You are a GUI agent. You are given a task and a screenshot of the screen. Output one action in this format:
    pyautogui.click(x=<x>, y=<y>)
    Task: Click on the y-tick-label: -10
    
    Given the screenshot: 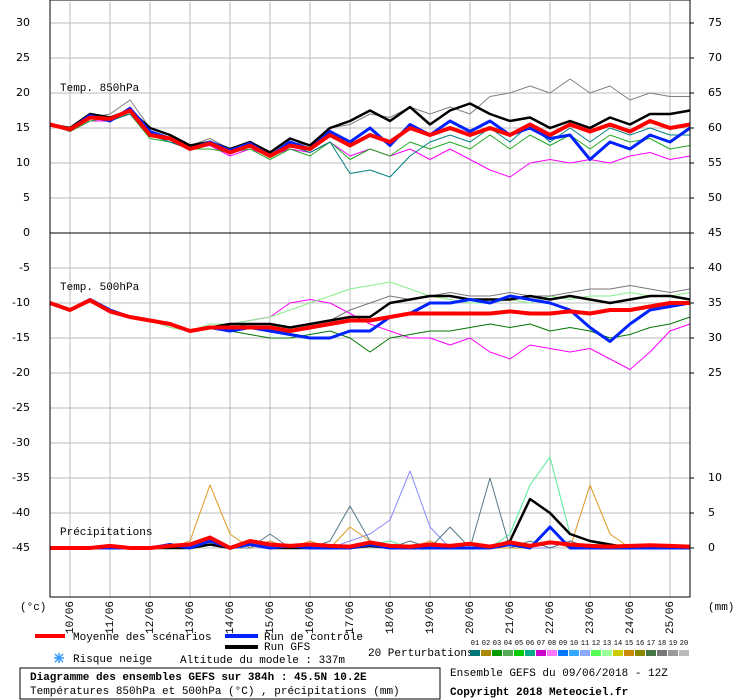 What is the action you would take?
    pyautogui.click(x=21, y=302)
    